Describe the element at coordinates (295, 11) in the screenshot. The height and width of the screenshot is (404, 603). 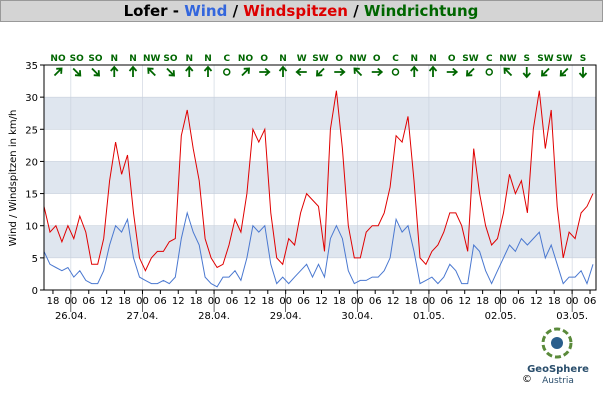
I see `title-part: Windspitzen` at that location.